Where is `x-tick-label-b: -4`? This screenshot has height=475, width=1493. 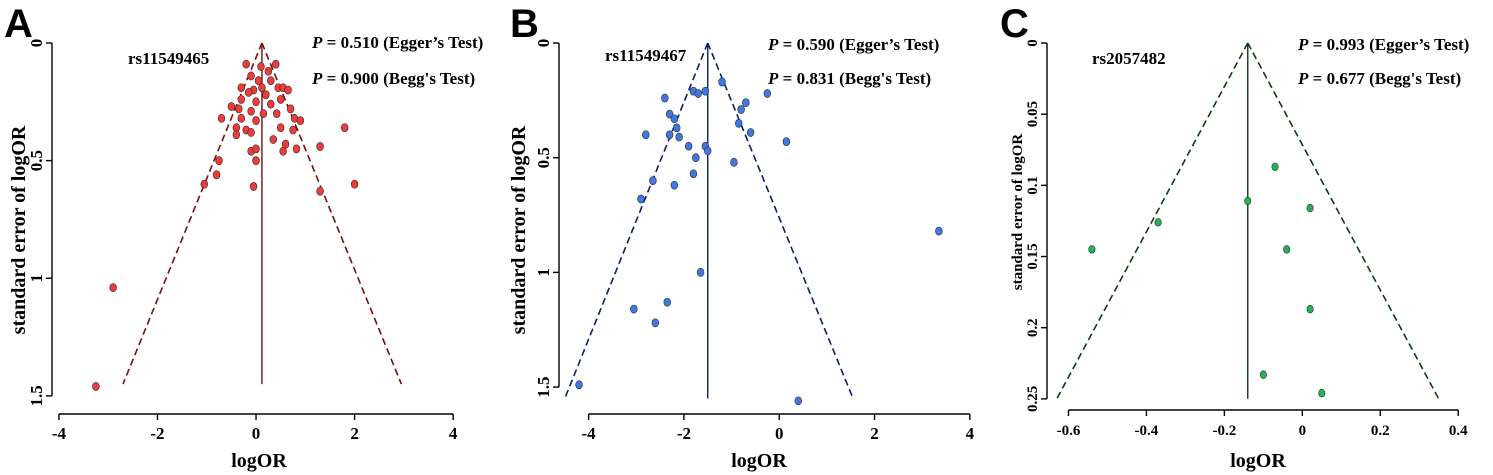 x-tick-label-b: -4 is located at coordinates (589, 433).